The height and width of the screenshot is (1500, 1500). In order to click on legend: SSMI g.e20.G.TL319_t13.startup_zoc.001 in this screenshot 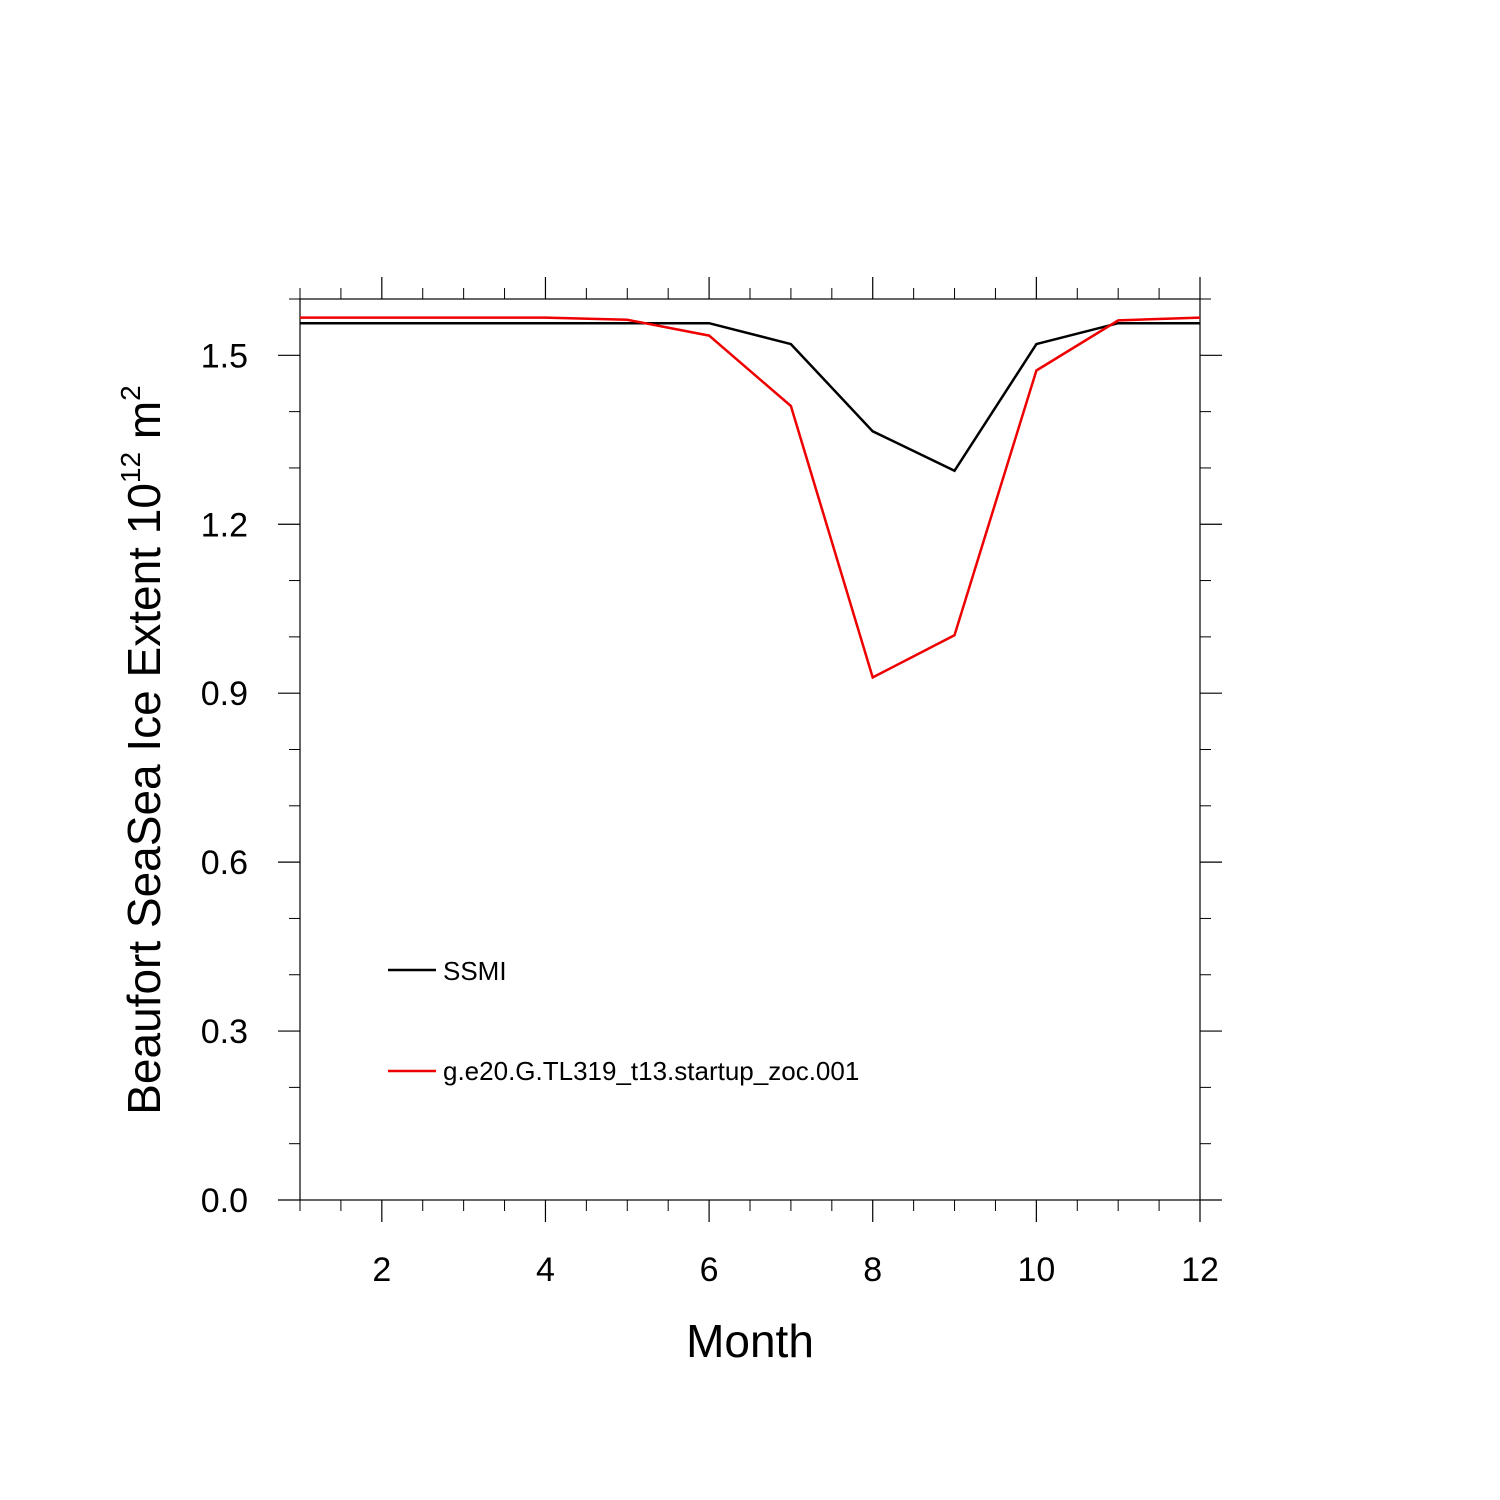, I will do `click(623, 1021)`.